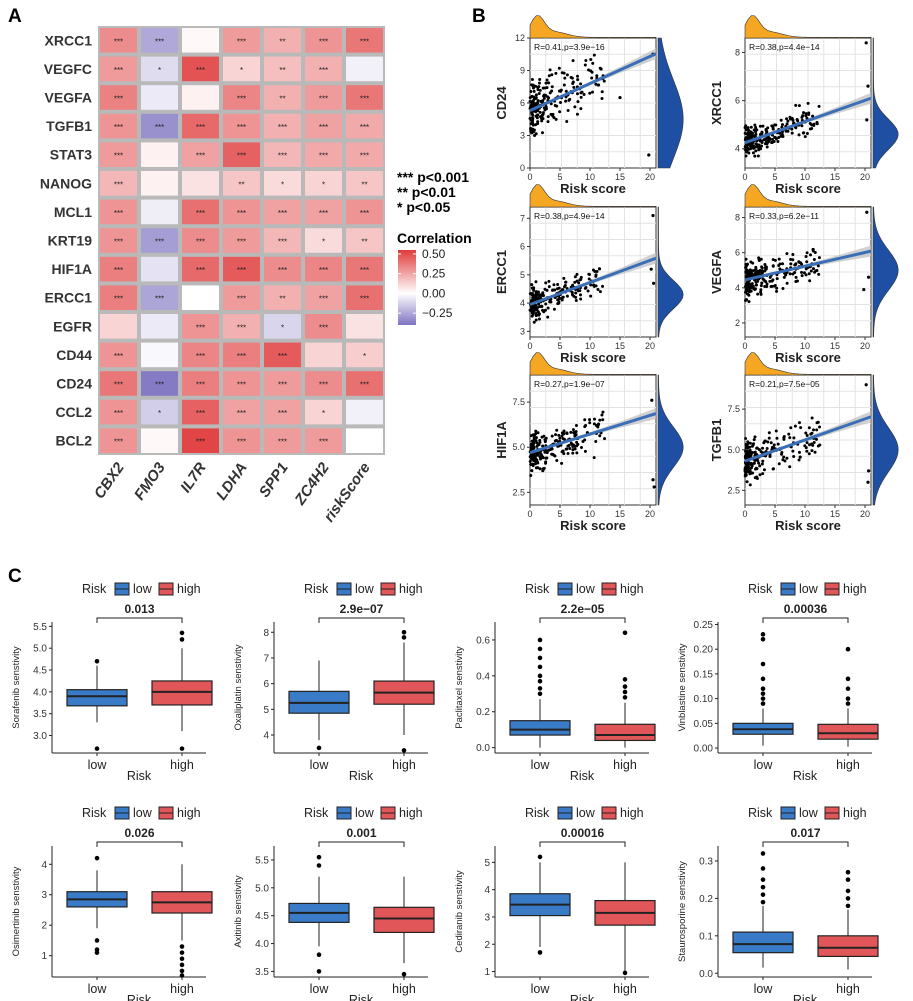  What do you see at coordinates (69, 298) in the screenshot?
I see `heatmap-row-label: ERCC1` at bounding box center [69, 298].